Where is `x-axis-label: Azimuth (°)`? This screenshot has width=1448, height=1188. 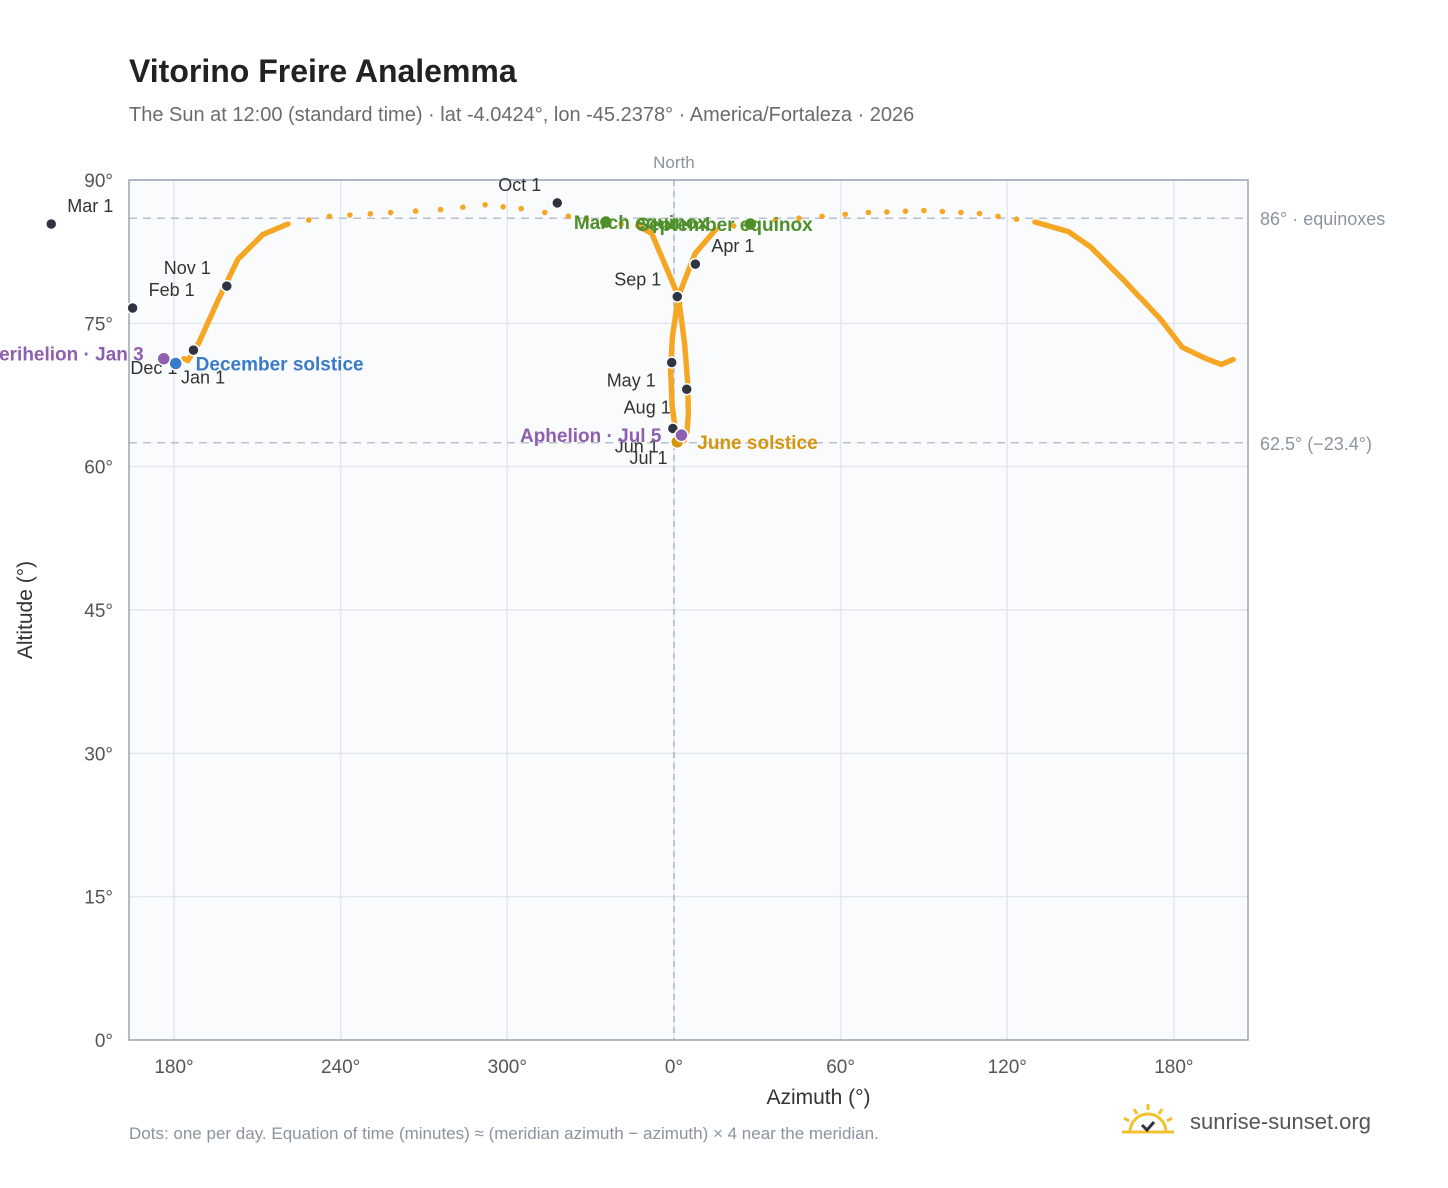 x-axis-label: Azimuth (°) is located at coordinates (818, 1097).